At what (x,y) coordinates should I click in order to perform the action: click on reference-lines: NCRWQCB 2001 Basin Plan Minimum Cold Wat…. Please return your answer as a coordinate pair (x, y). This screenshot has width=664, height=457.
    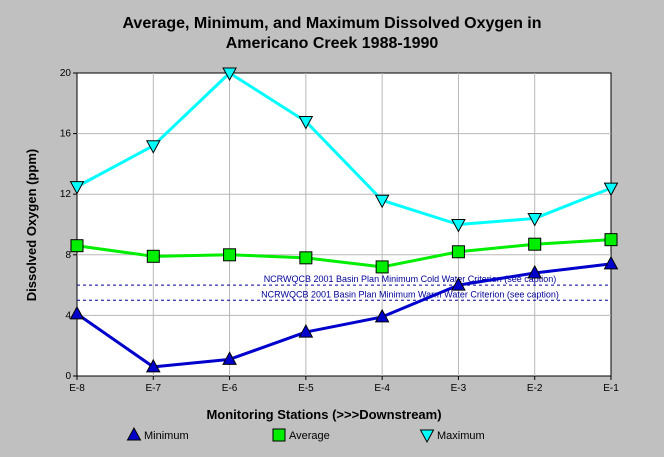
    Looking at the image, I should click on (344, 287).